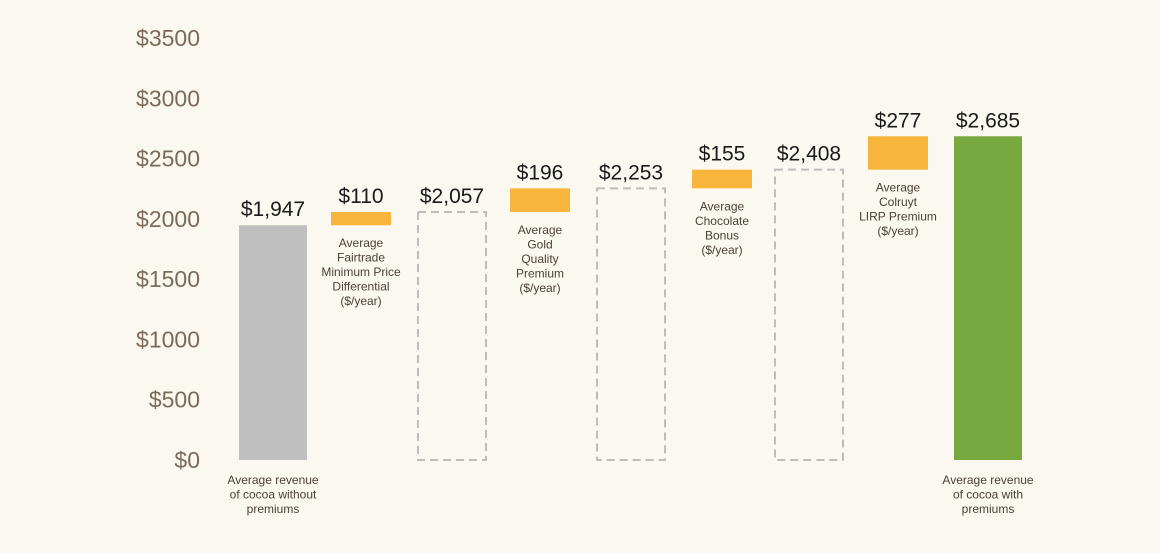 The width and height of the screenshot is (1160, 553). I want to click on bar-value-label: $155, so click(722, 154).